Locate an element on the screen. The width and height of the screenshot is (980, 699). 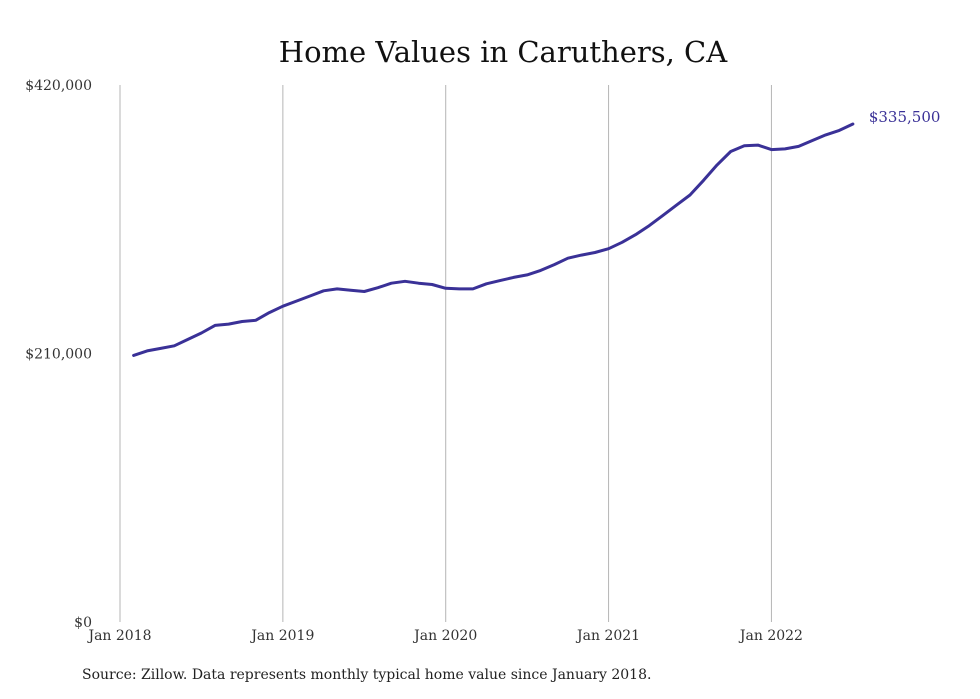
end-value-label-group: $335,500 is located at coordinates (905, 117).